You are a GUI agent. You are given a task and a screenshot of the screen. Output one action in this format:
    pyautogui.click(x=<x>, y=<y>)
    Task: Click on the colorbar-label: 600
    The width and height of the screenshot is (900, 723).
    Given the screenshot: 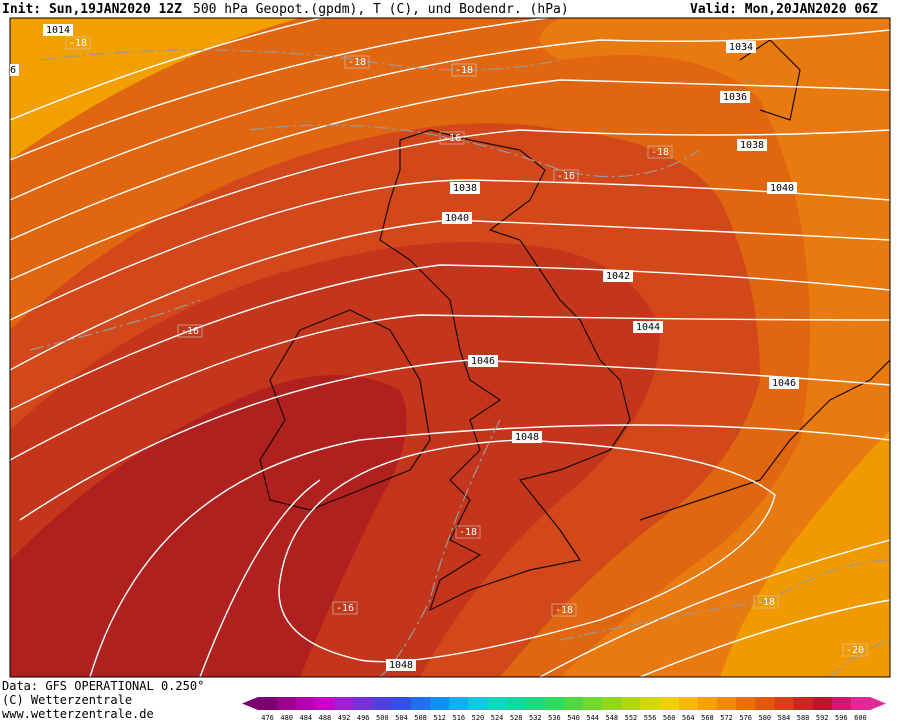 What is the action you would take?
    pyautogui.click(x=860, y=718)
    